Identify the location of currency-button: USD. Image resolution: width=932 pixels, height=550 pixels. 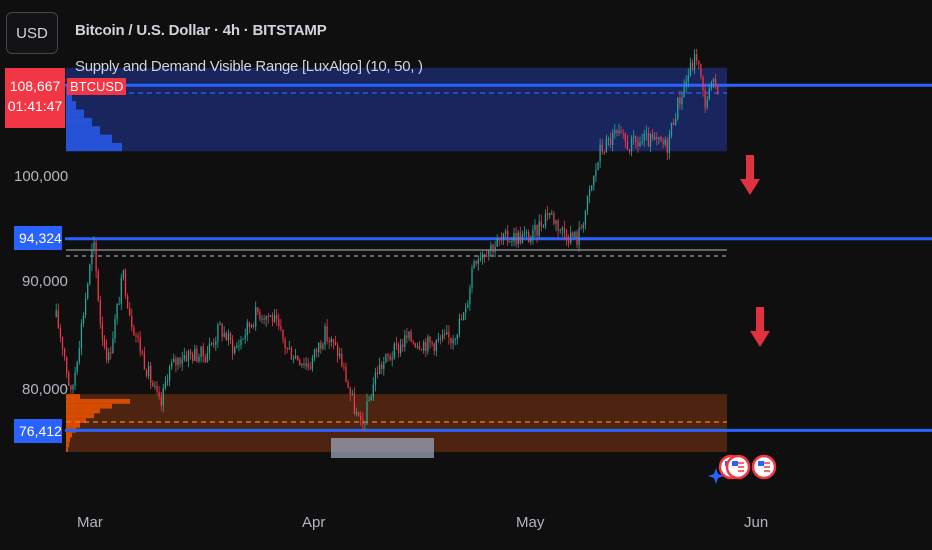
(32, 33).